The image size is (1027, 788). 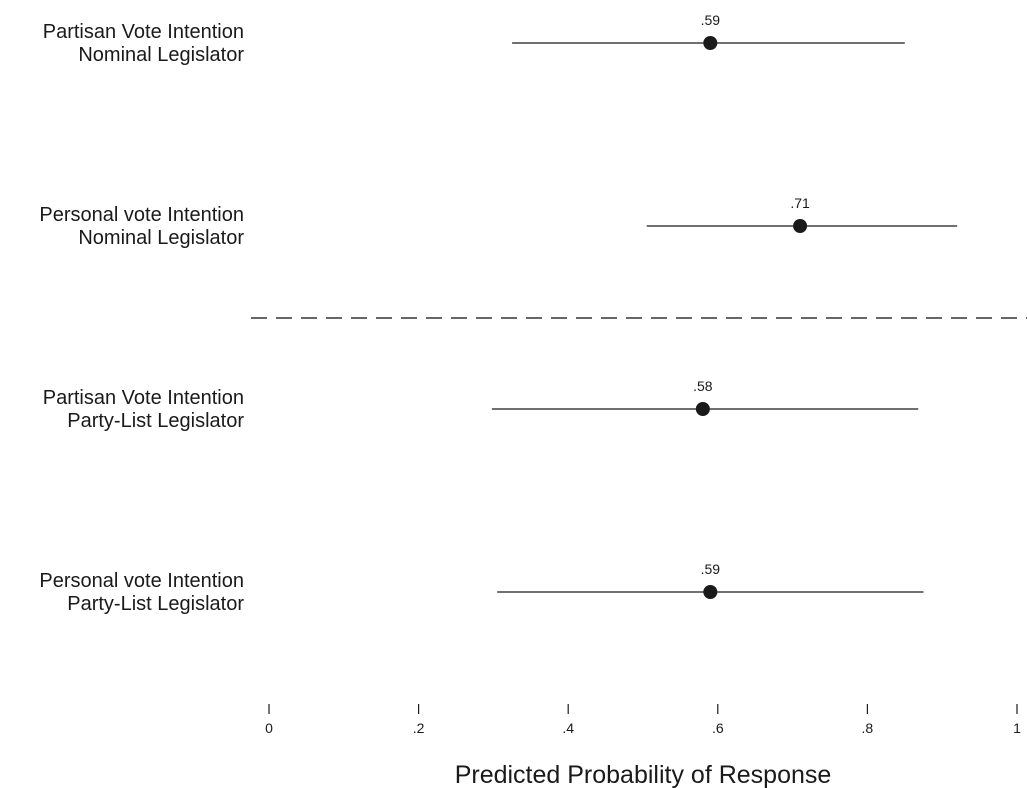 What do you see at coordinates (568, 728) in the screenshot?
I see `x-tick-label: .4` at bounding box center [568, 728].